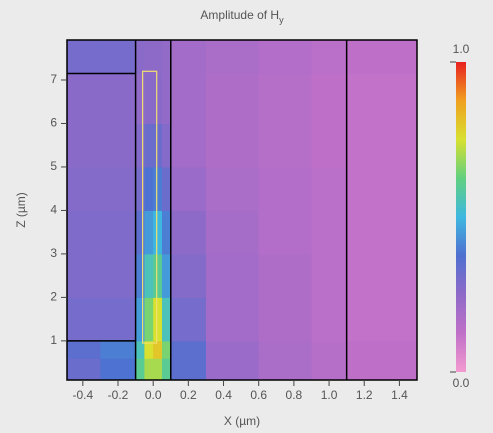 The image size is (493, 433). I want to click on x-tick-label: 1.0, so click(329, 395).